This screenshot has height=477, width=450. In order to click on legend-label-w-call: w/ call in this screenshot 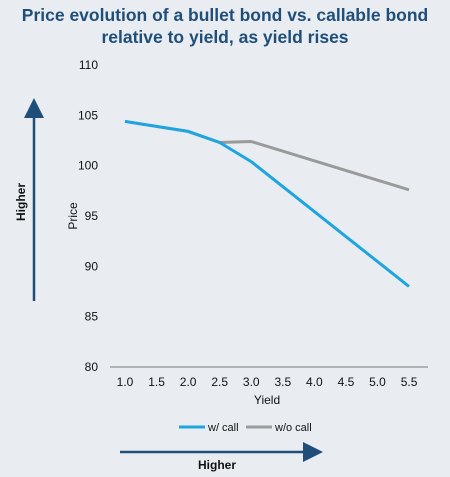, I will do `click(223, 428)`.